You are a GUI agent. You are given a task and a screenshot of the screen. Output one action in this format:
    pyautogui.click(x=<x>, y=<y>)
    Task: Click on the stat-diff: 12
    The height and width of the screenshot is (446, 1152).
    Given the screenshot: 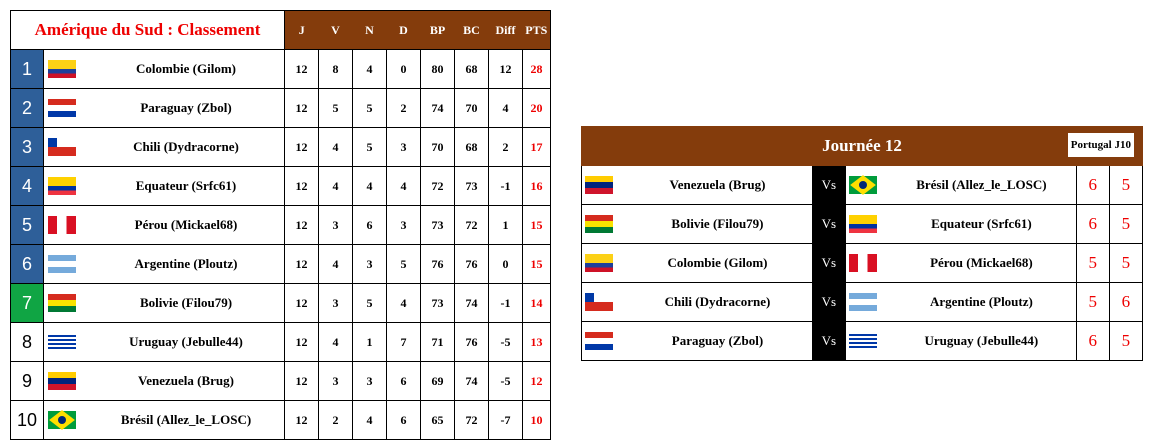 What is the action you would take?
    pyautogui.click(x=505, y=69)
    